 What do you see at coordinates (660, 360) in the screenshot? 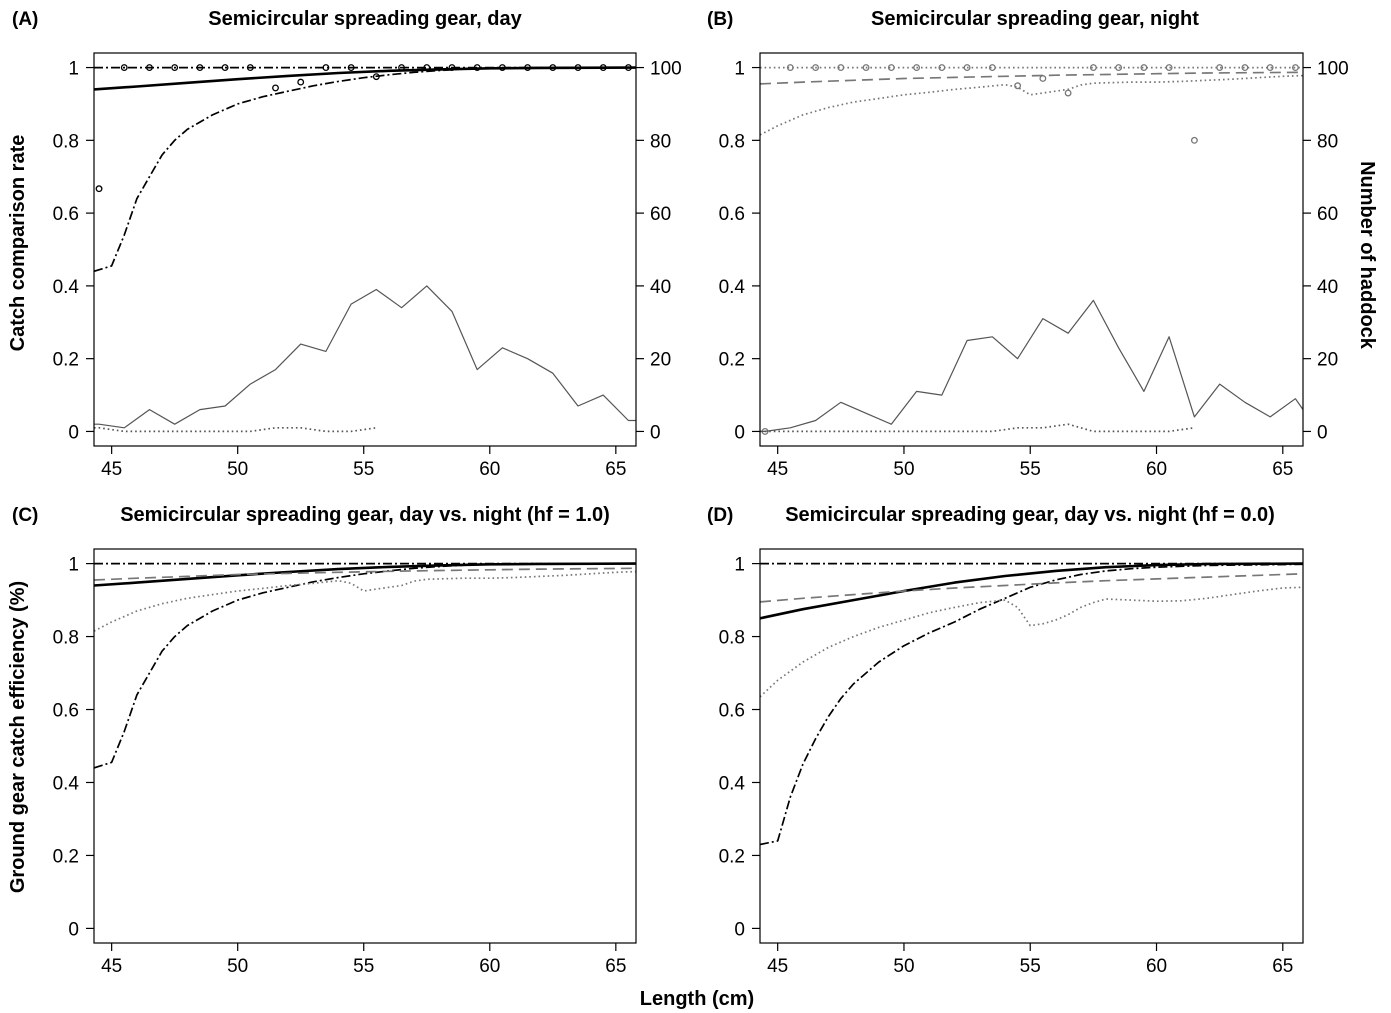
I see `y2-tick-label: 20` at bounding box center [660, 360].